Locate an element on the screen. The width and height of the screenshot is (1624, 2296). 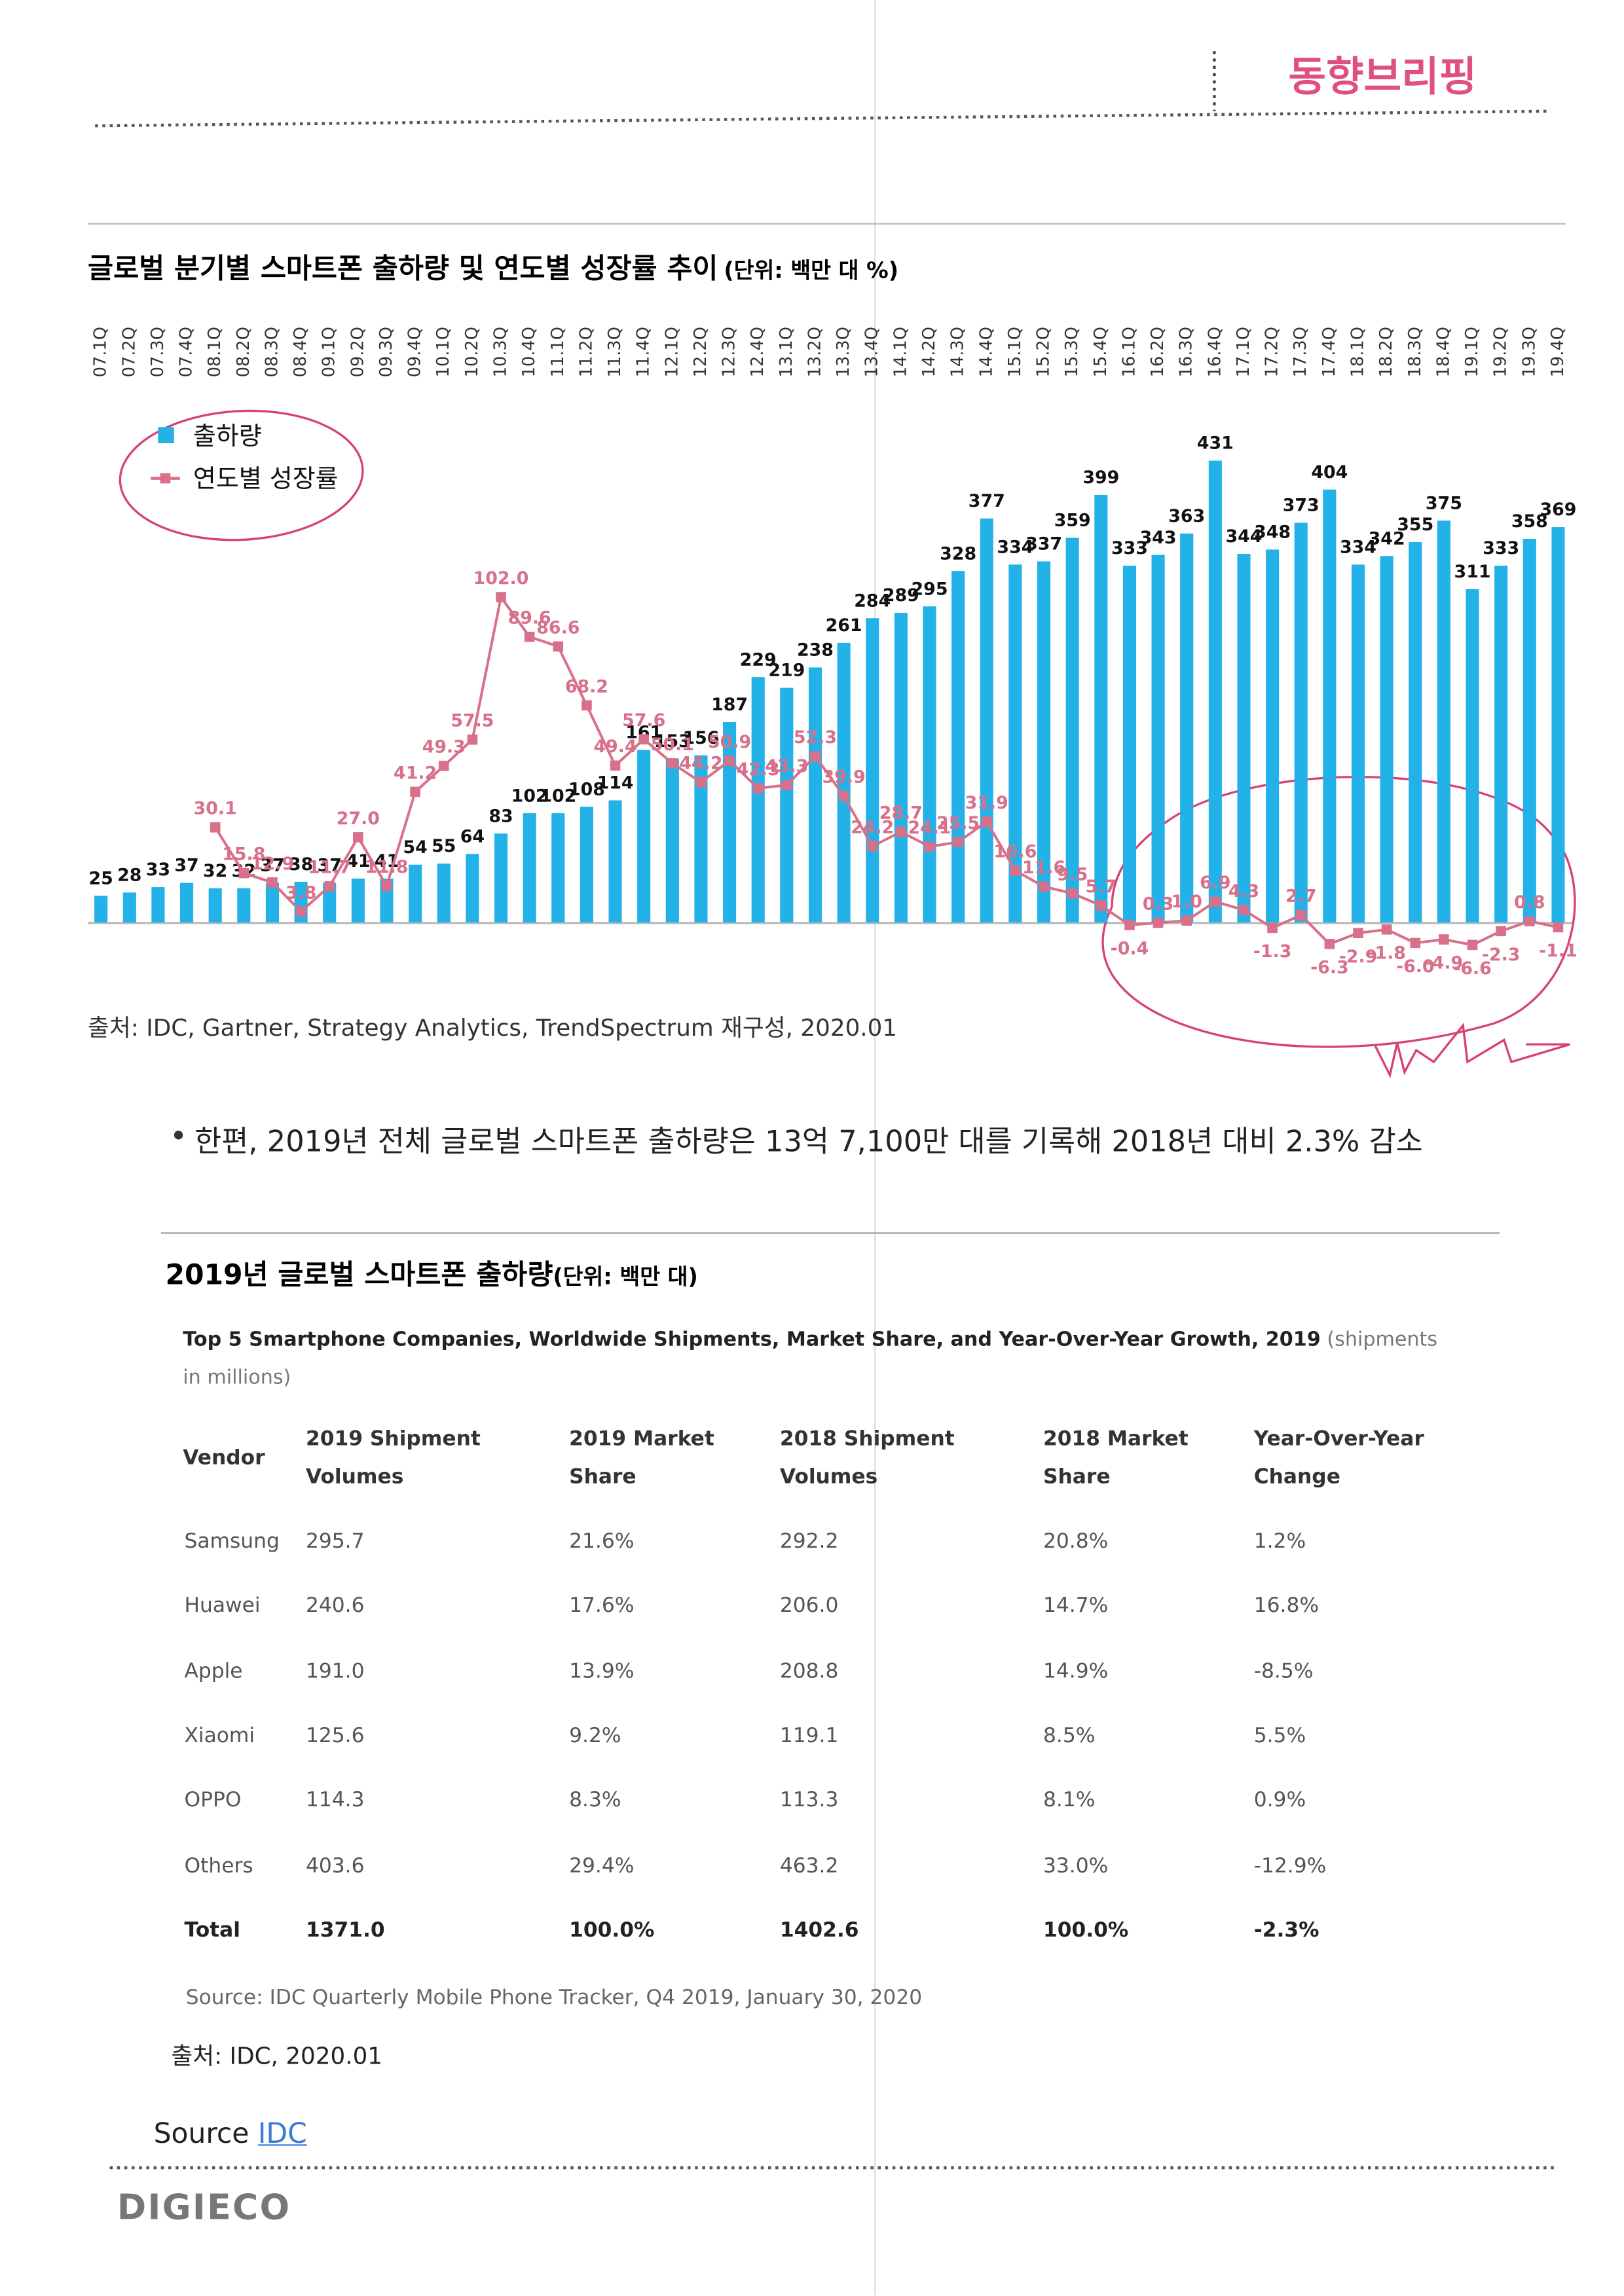
hand-circle is located at coordinates (1338, 912).